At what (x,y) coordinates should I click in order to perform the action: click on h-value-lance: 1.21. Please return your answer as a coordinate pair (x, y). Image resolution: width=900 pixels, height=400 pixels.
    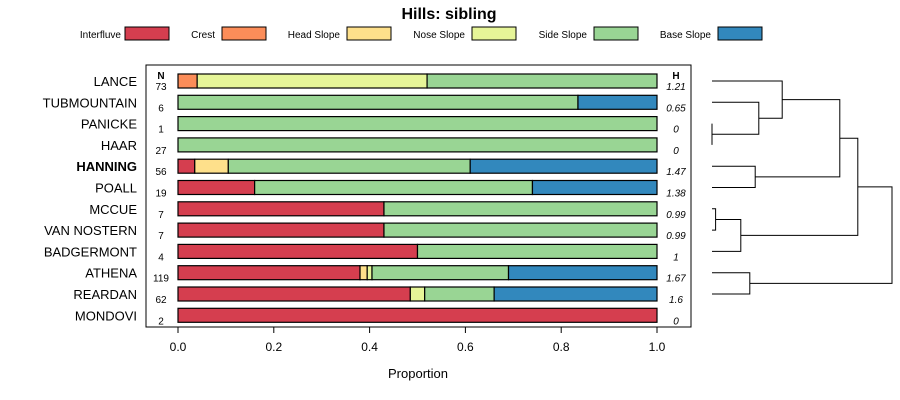
    Looking at the image, I should click on (675, 87).